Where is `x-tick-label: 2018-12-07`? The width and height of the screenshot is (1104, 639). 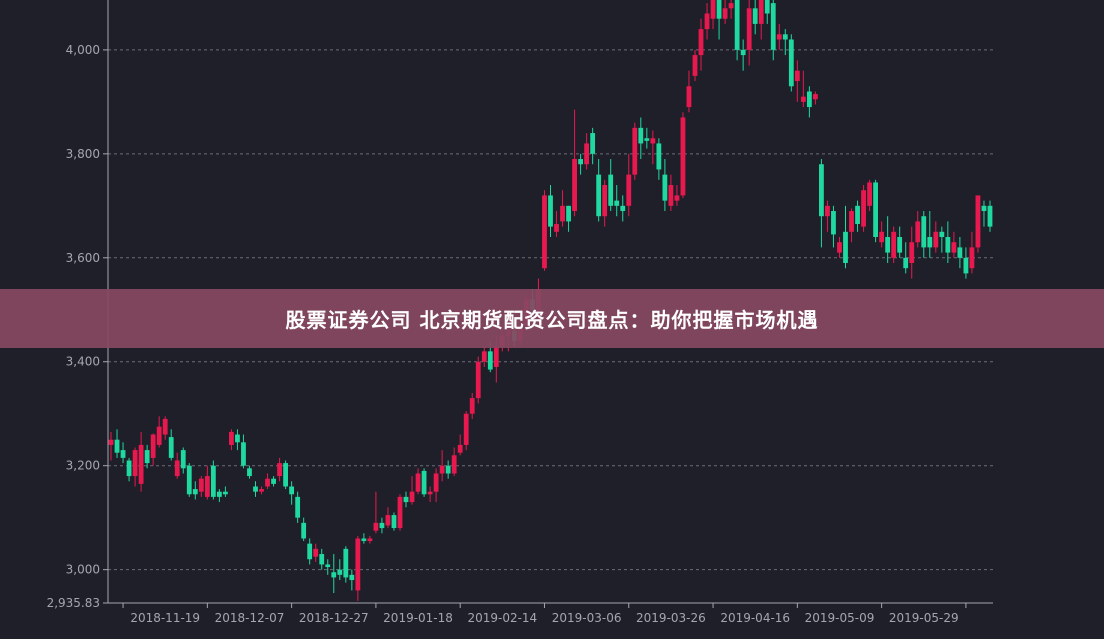
x-tick-label: 2018-12-07 is located at coordinates (250, 618).